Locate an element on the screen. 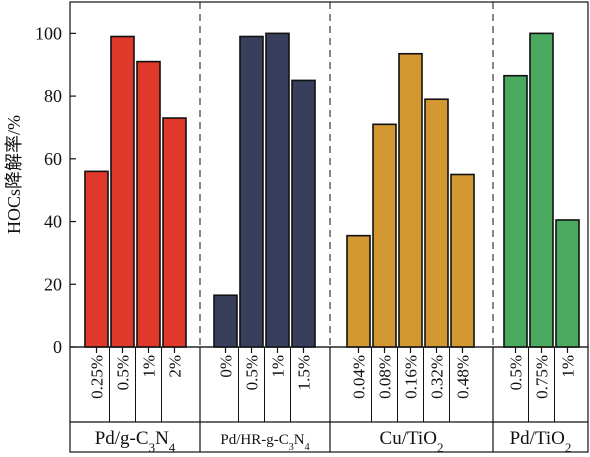 The width and height of the screenshot is (590, 457). group-name-label: Pd/TiO2 is located at coordinates (541, 441).